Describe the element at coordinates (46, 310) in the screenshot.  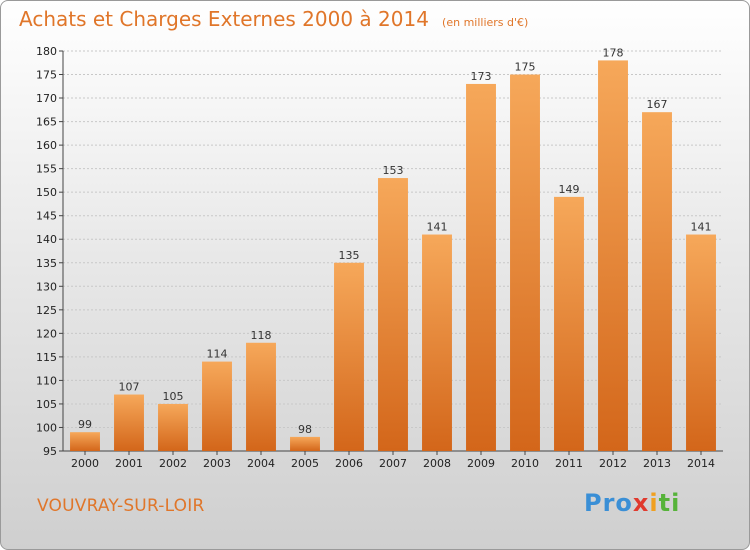
I see `y-tick-label: 125` at that location.